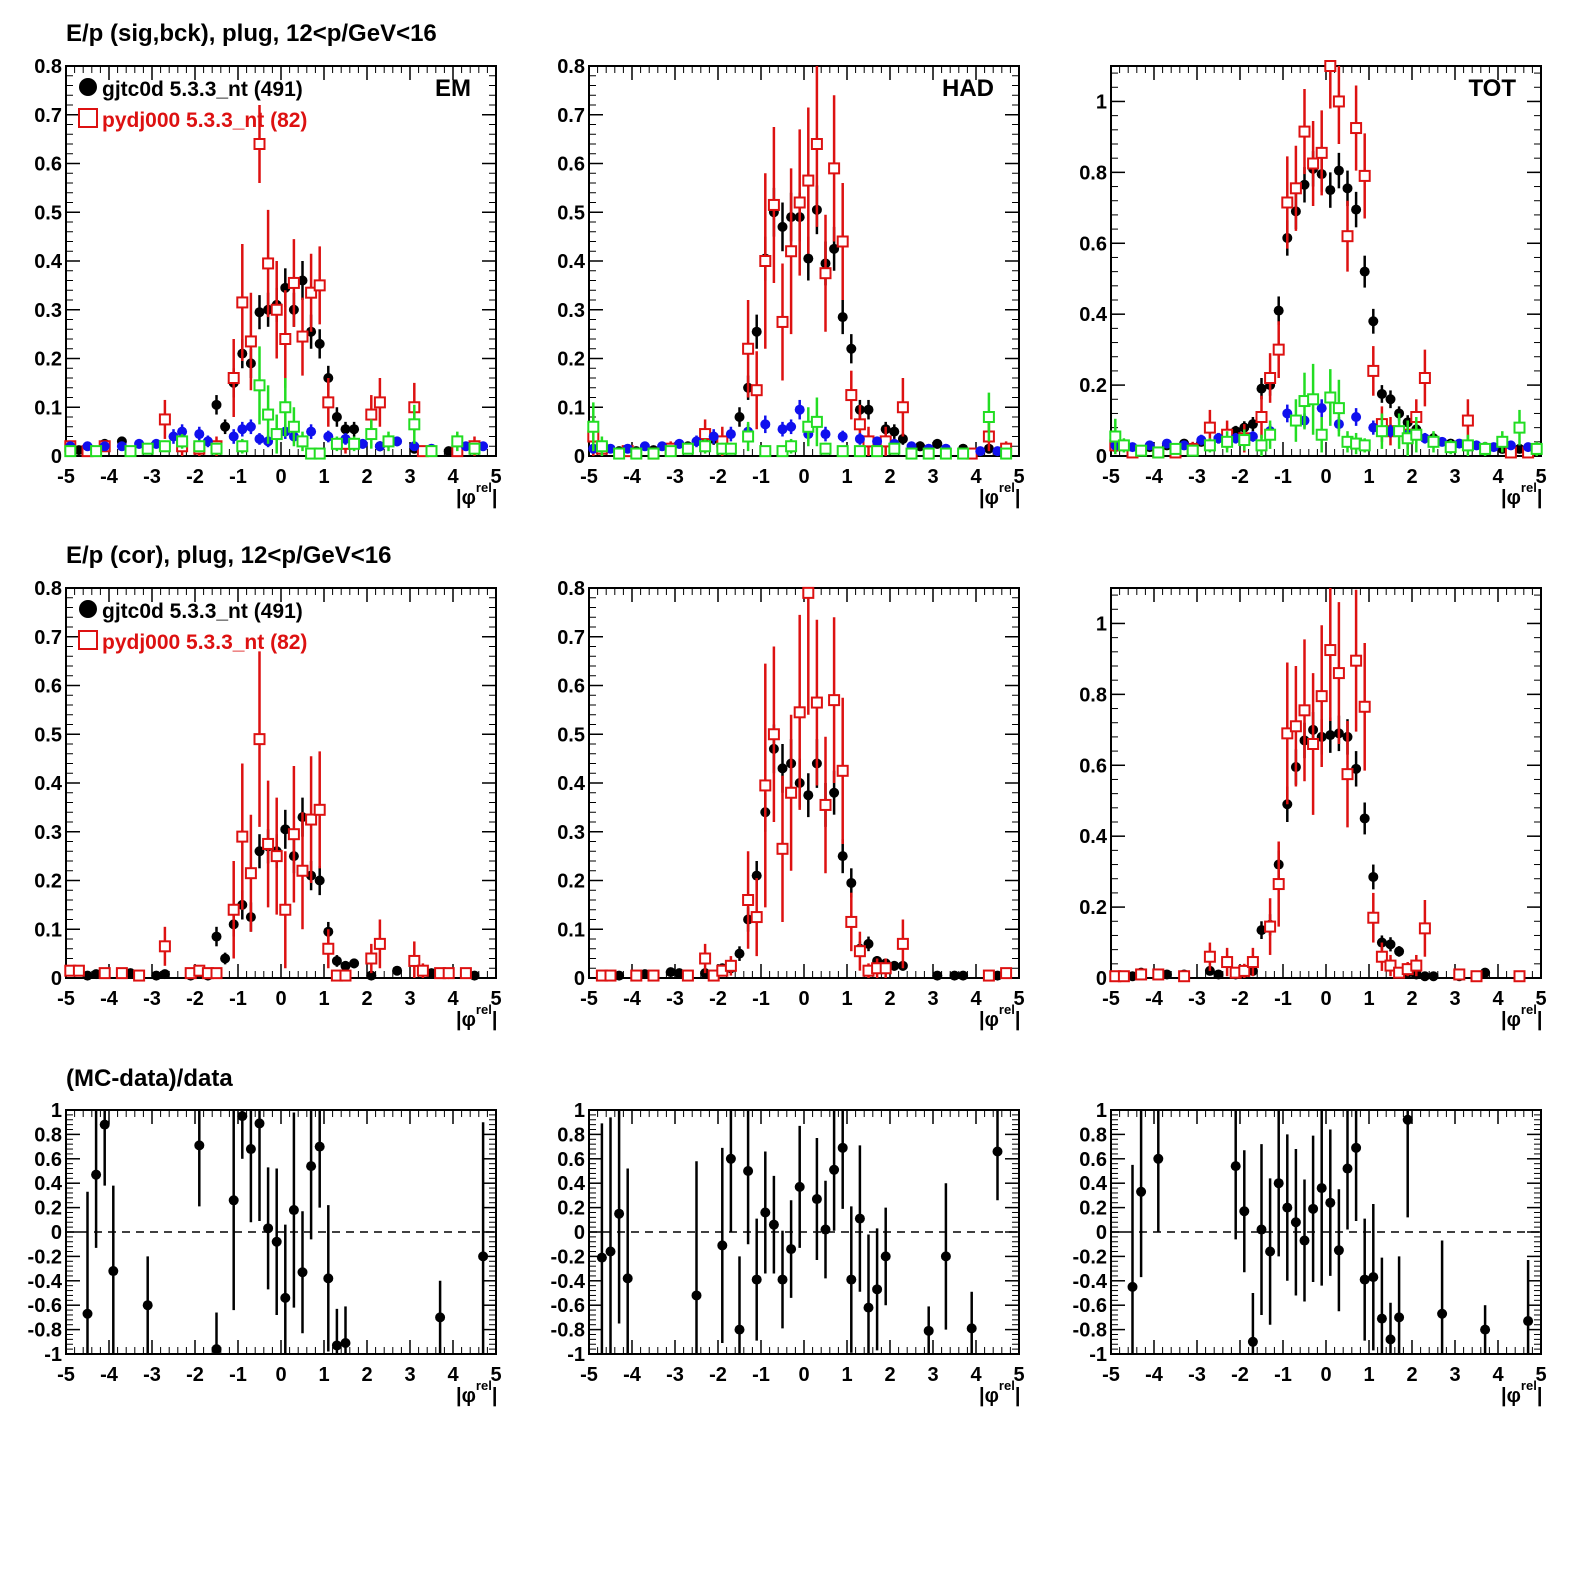 This screenshot has height=1575, width=1575. What do you see at coordinates (202, 611) in the screenshot?
I see `legend-label: gjtc0d 5.3.3_nt (491)` at bounding box center [202, 611].